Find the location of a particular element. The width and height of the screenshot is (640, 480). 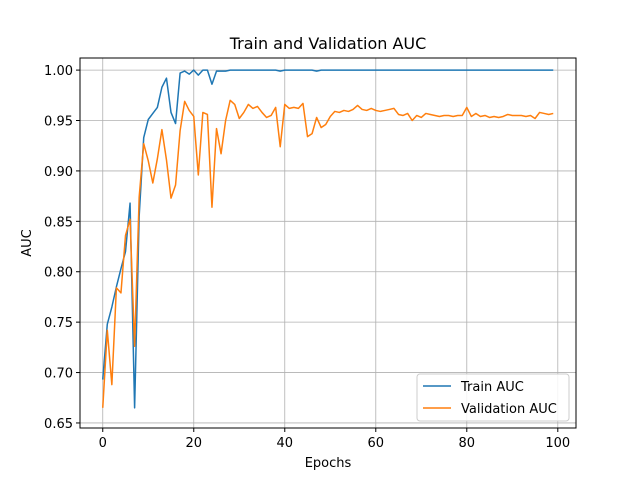

y-tick-label: 0.85 is located at coordinates (58, 222).